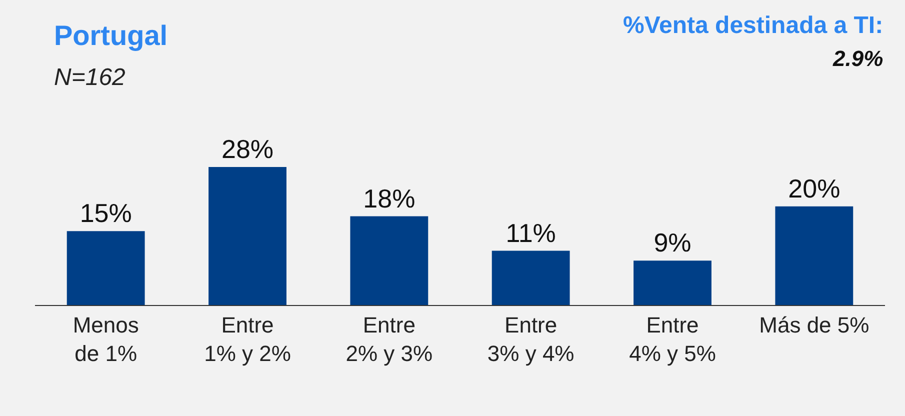 The image size is (905, 416). Describe the element at coordinates (531, 233) in the screenshot. I see `data-label: 11%` at that location.